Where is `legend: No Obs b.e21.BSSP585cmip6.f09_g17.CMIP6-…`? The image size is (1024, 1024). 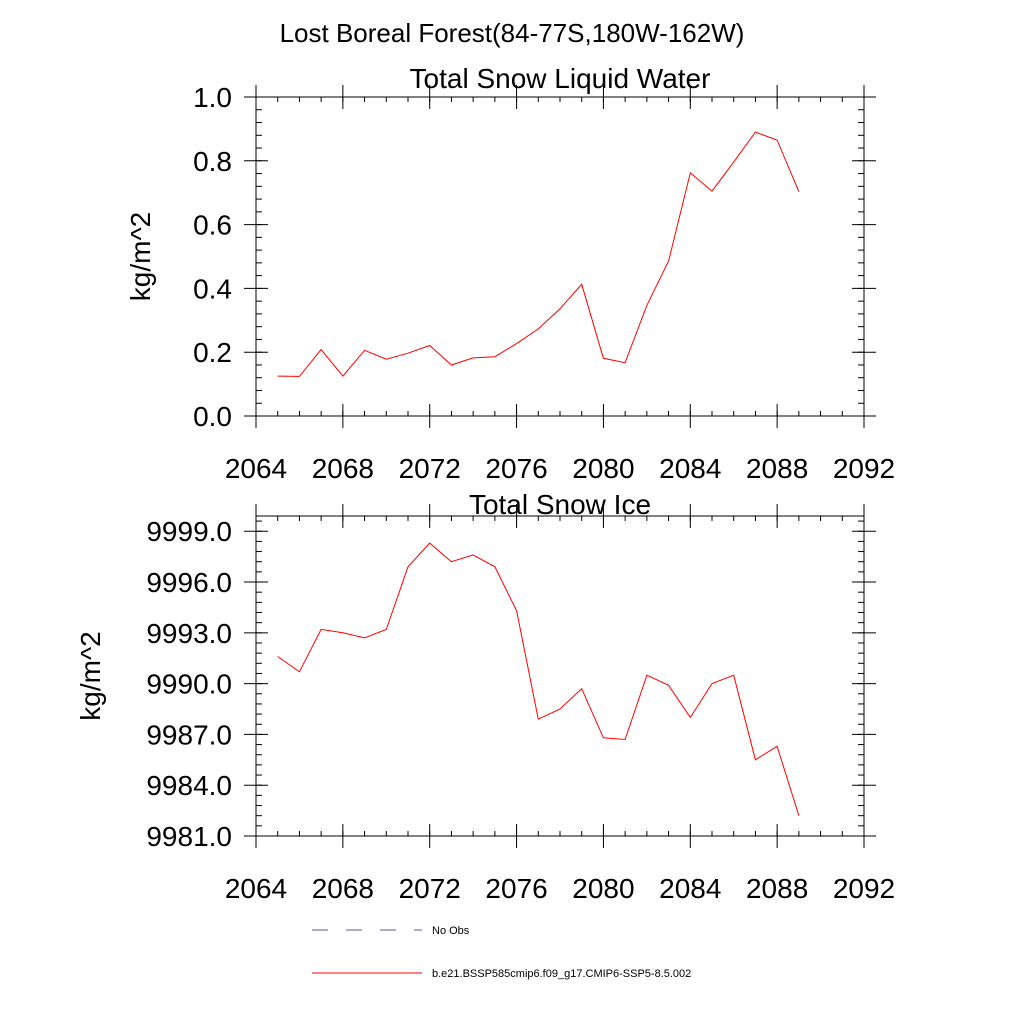
legend: No Obs b.e21.BSSP585cmip6.f09_g17.CMIP6-… is located at coordinates (501, 952).